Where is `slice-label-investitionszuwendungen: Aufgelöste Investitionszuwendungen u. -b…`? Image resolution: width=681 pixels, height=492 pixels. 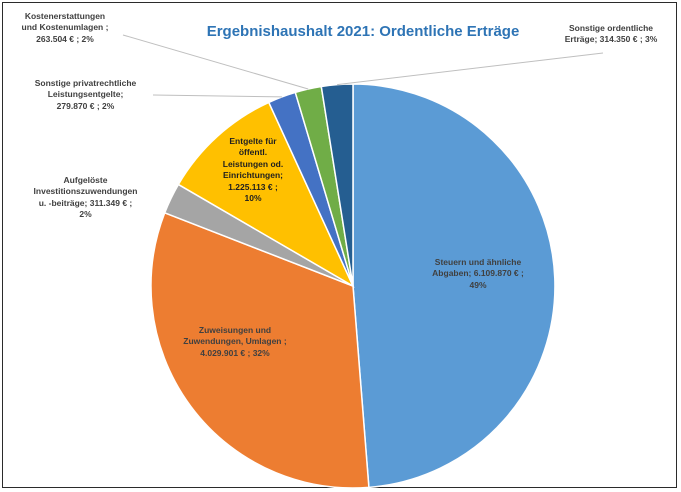 slice-label-investitionszuwendungen: Aufgelöste Investitionszuwendungen u. -b… is located at coordinates (85, 197).